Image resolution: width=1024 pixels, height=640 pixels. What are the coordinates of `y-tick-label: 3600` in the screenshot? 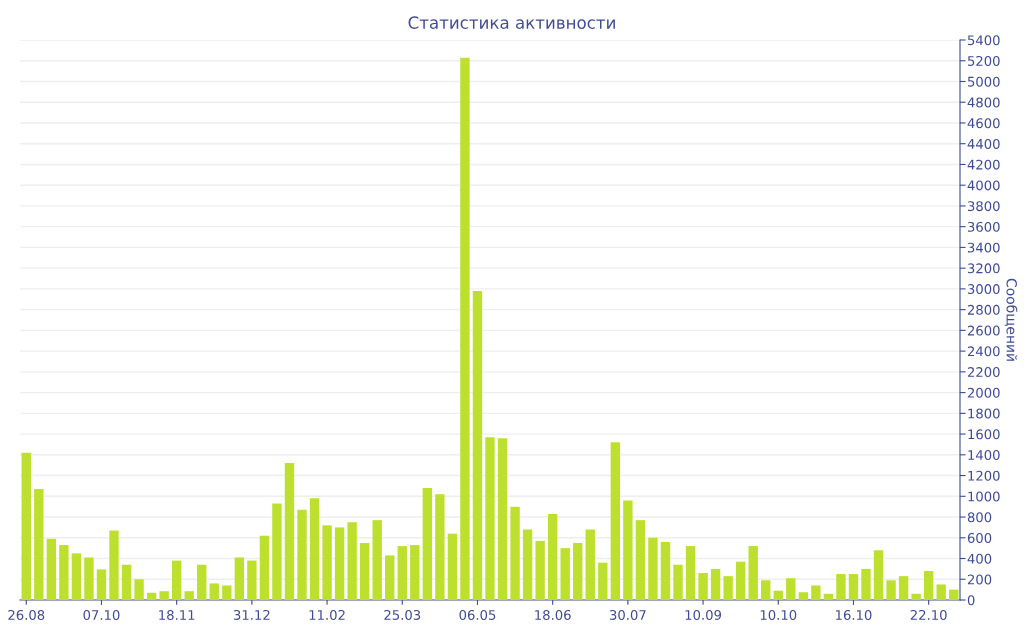 It's located at (983, 226).